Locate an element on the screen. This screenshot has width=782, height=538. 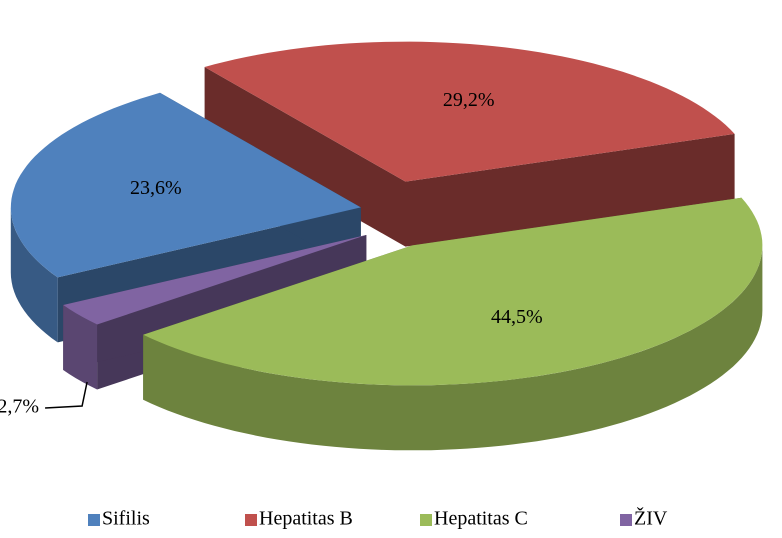
data-label: 2,7% is located at coordinates (19, 407).